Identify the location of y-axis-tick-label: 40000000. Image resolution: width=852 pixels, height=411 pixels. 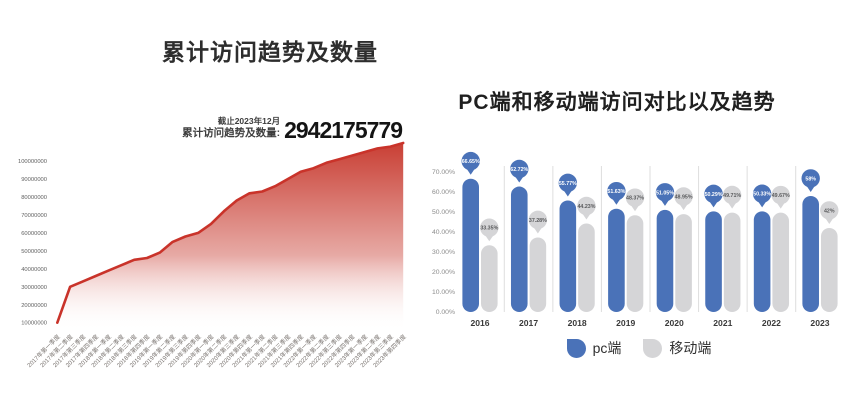
(34, 270).